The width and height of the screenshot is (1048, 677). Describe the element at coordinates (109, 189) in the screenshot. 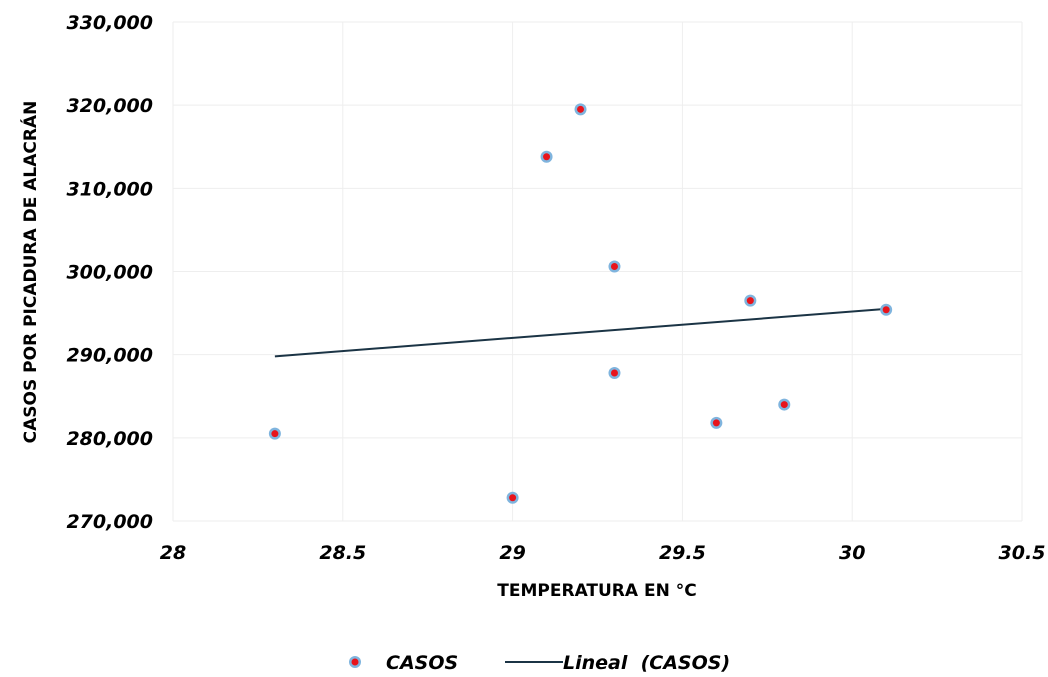

I see `y-tick-label: 310,000` at that location.